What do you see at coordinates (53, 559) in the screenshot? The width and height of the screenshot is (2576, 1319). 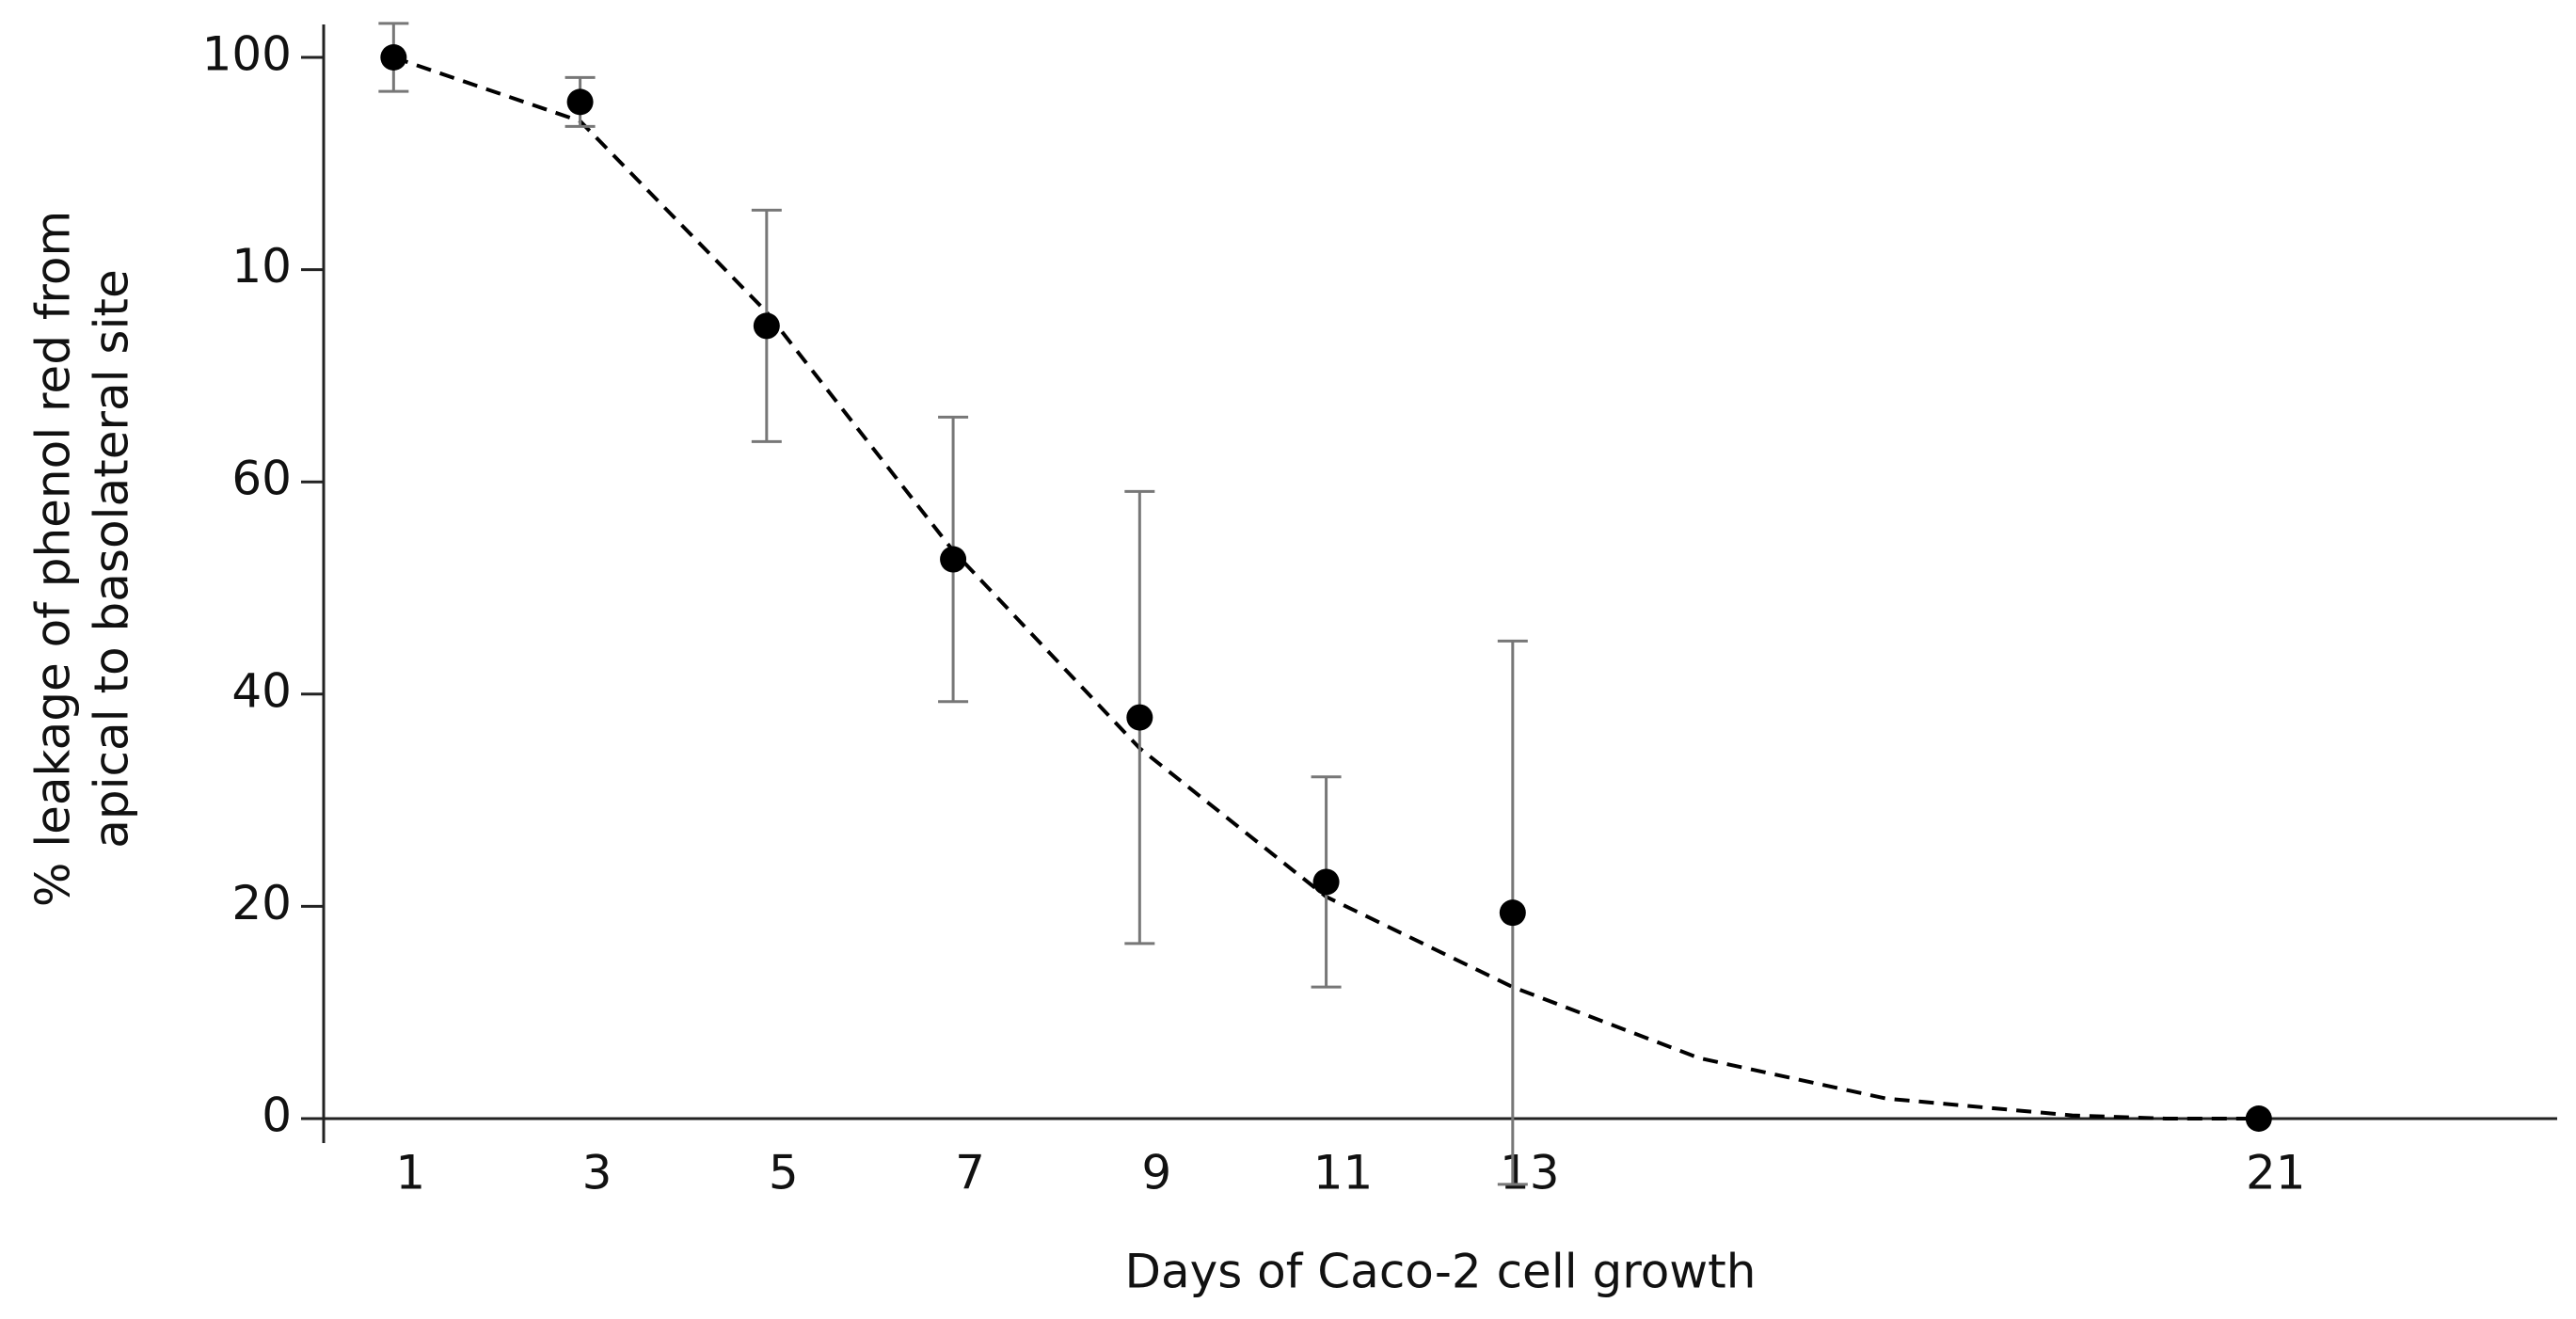 I see `y-axis-label-line: % leakage of phenol red from` at bounding box center [53, 559].